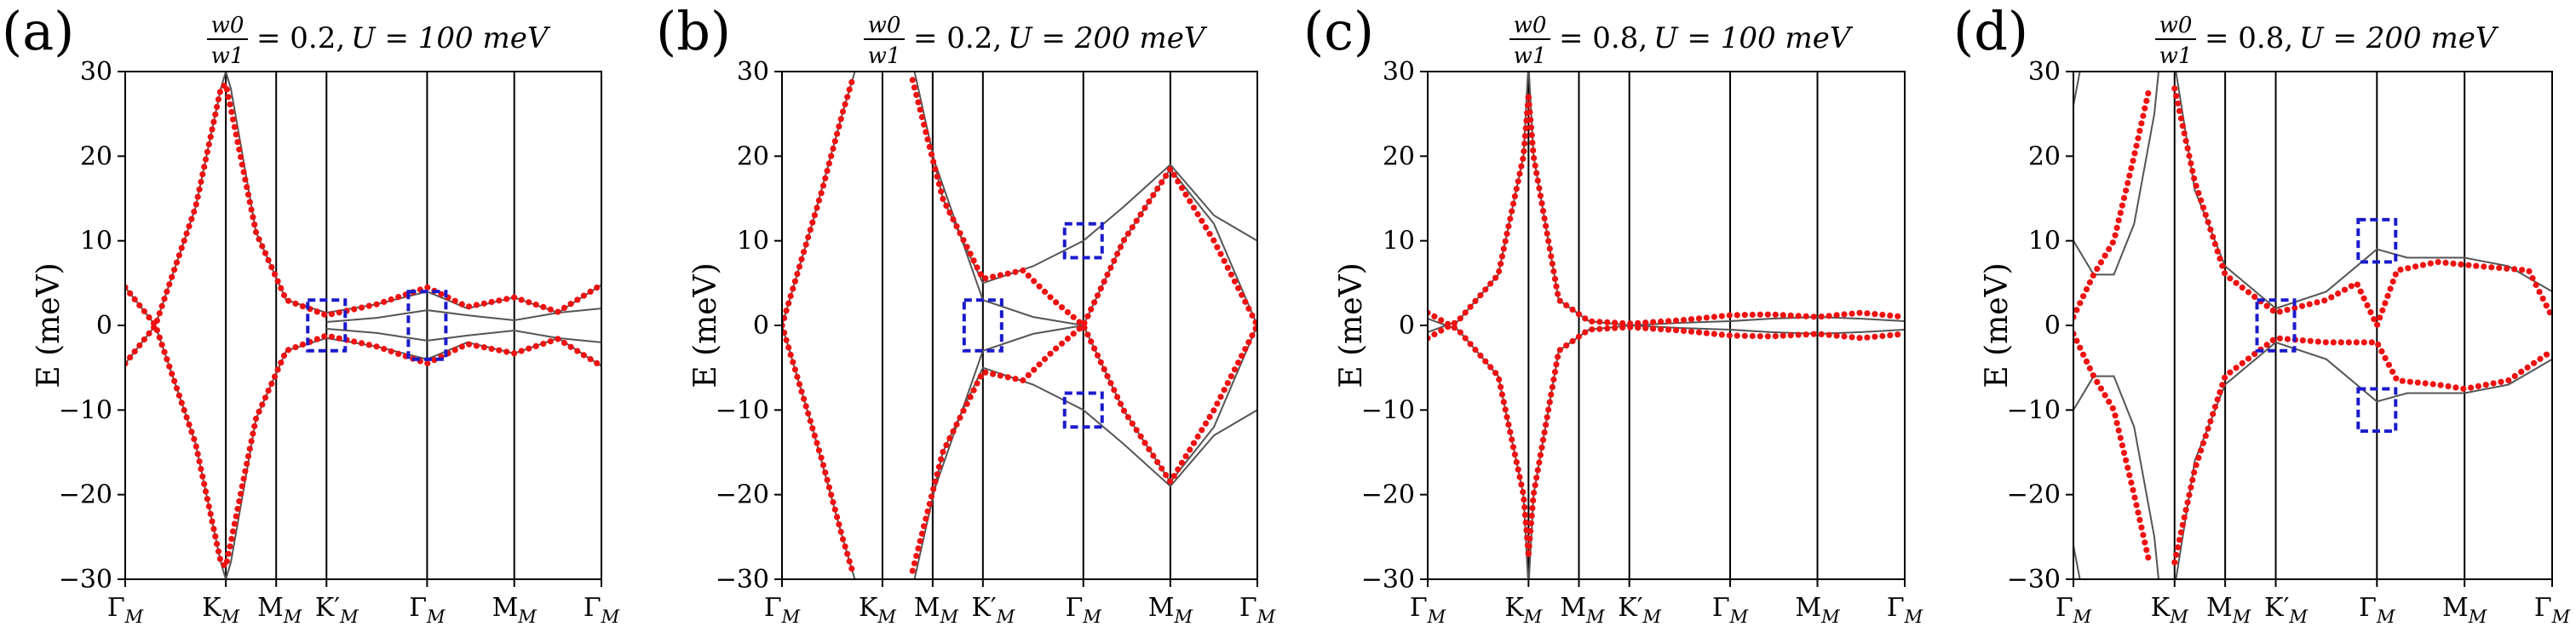  Describe the element at coordinates (878, 610) in the screenshot. I see `x-tick-label: KM` at that location.